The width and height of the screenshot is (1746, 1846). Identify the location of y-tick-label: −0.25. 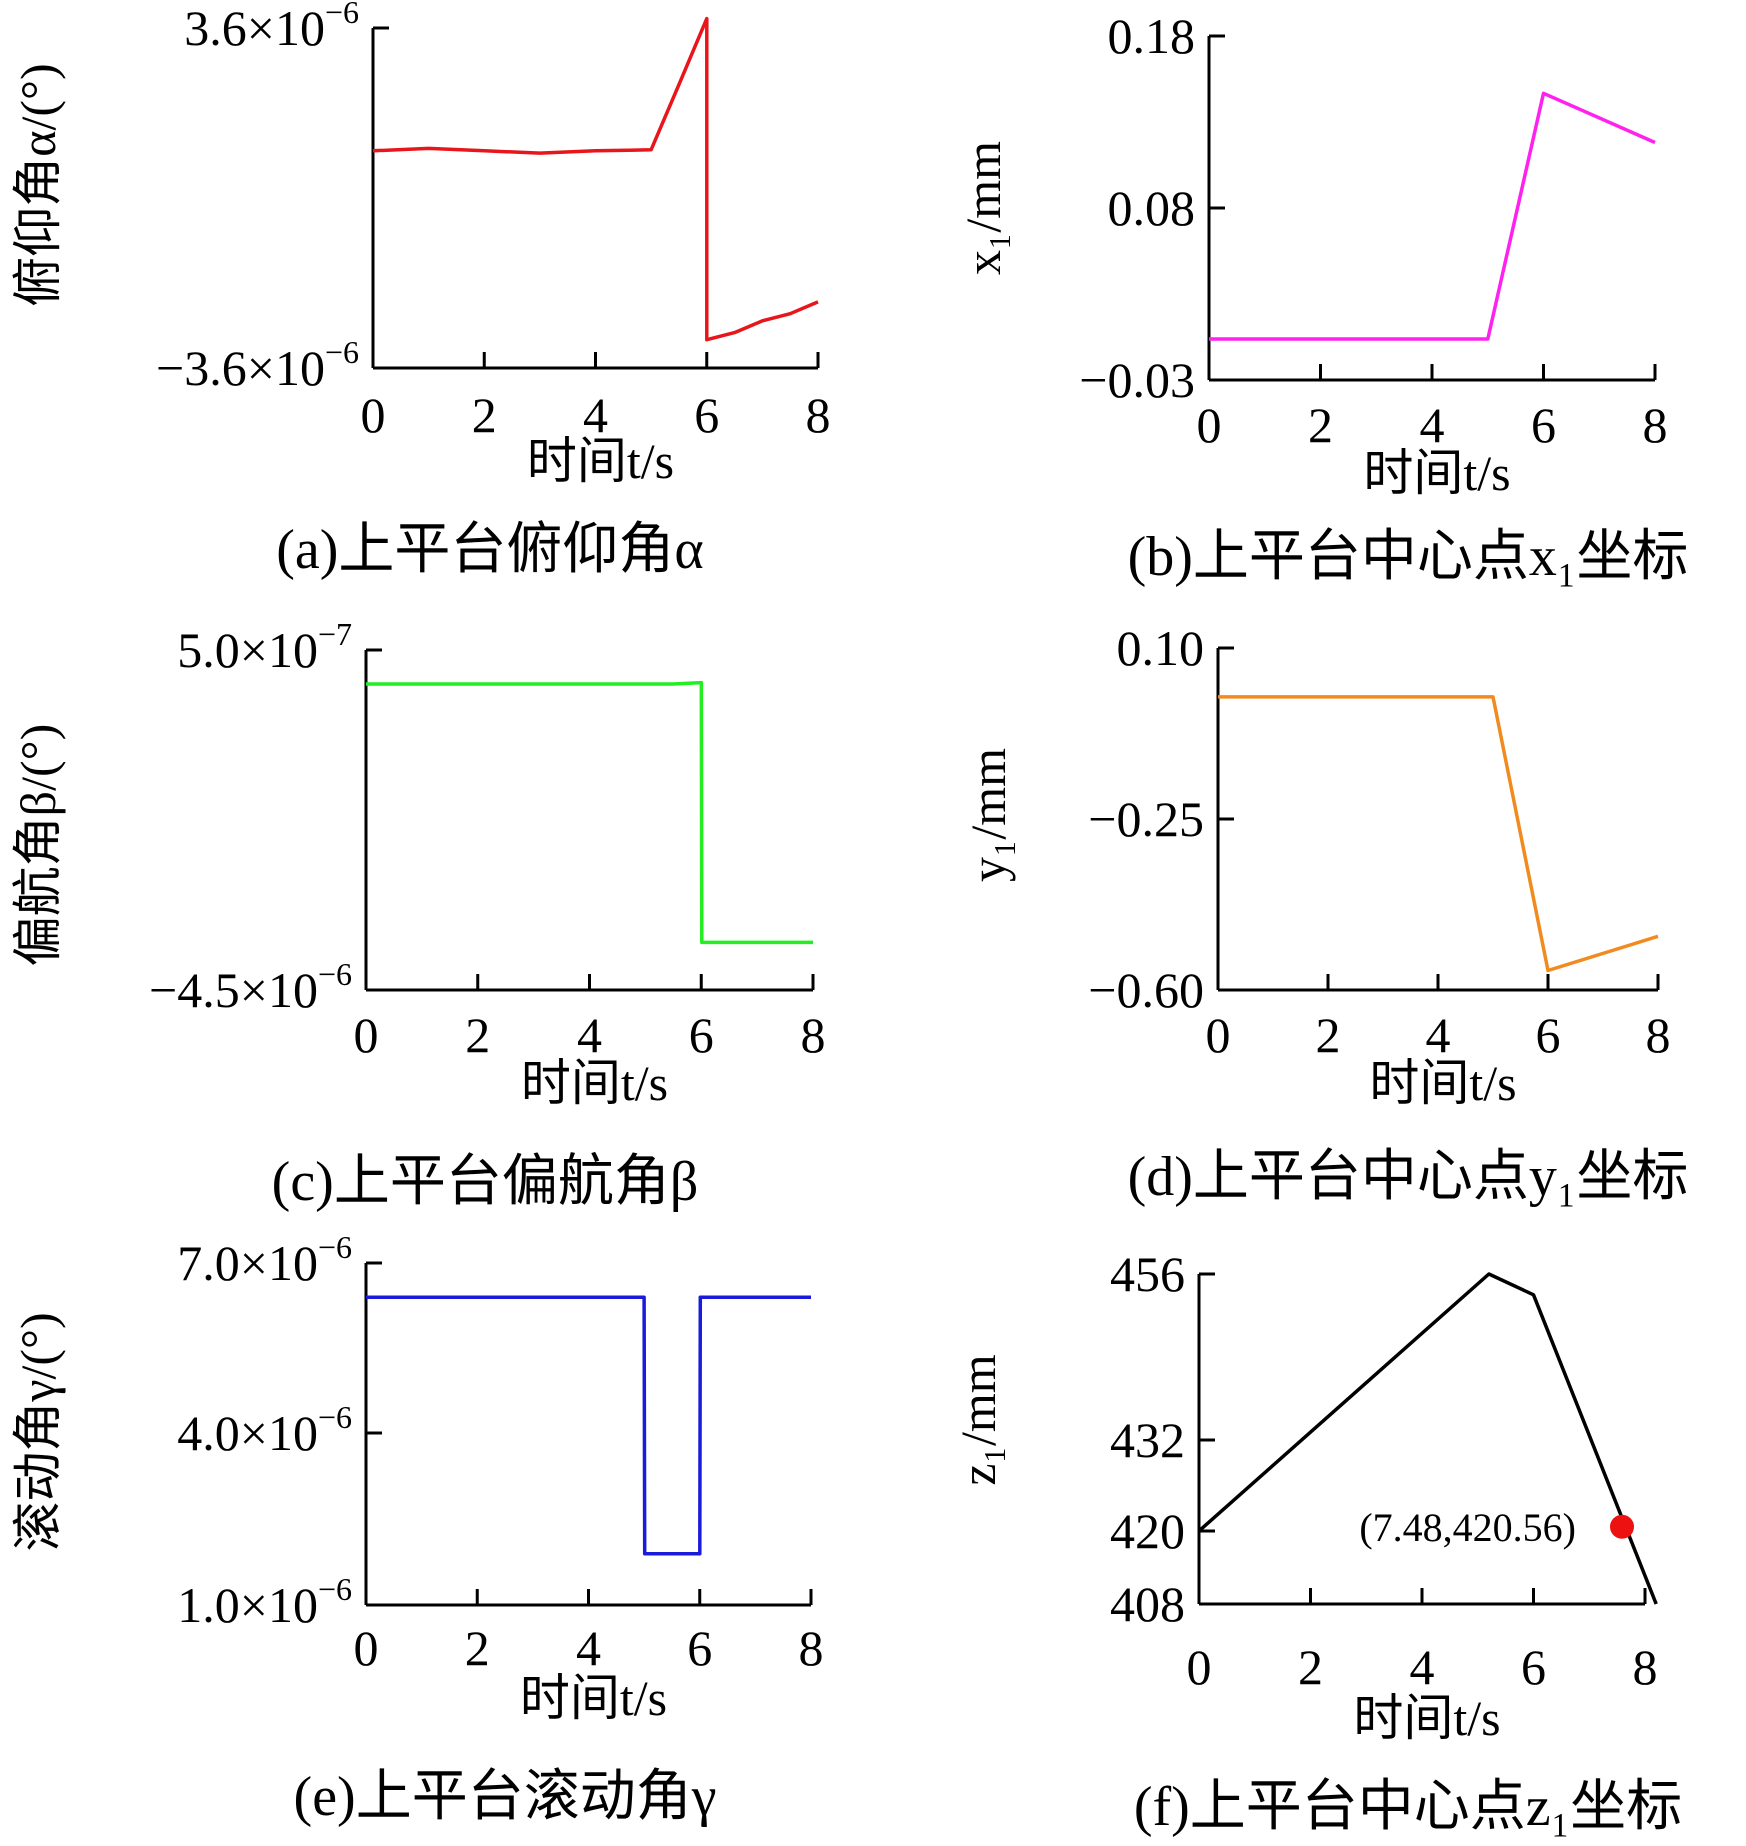
(1146, 819).